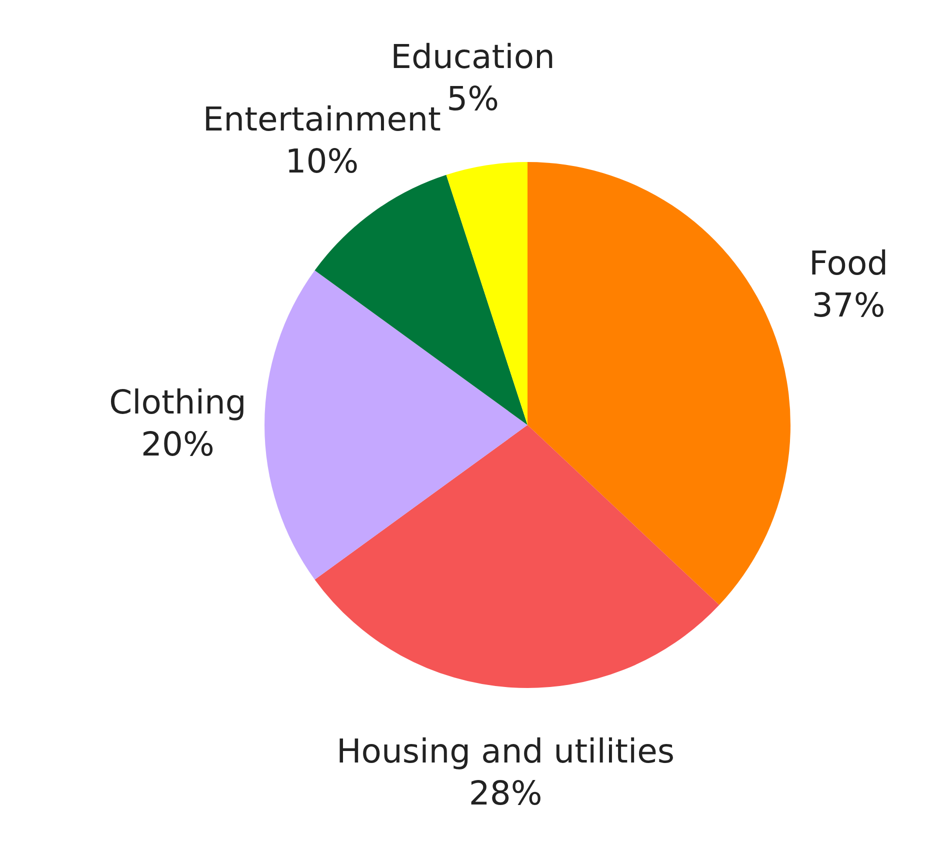 The width and height of the screenshot is (941, 856). I want to click on data-label: 20%, so click(177, 444).